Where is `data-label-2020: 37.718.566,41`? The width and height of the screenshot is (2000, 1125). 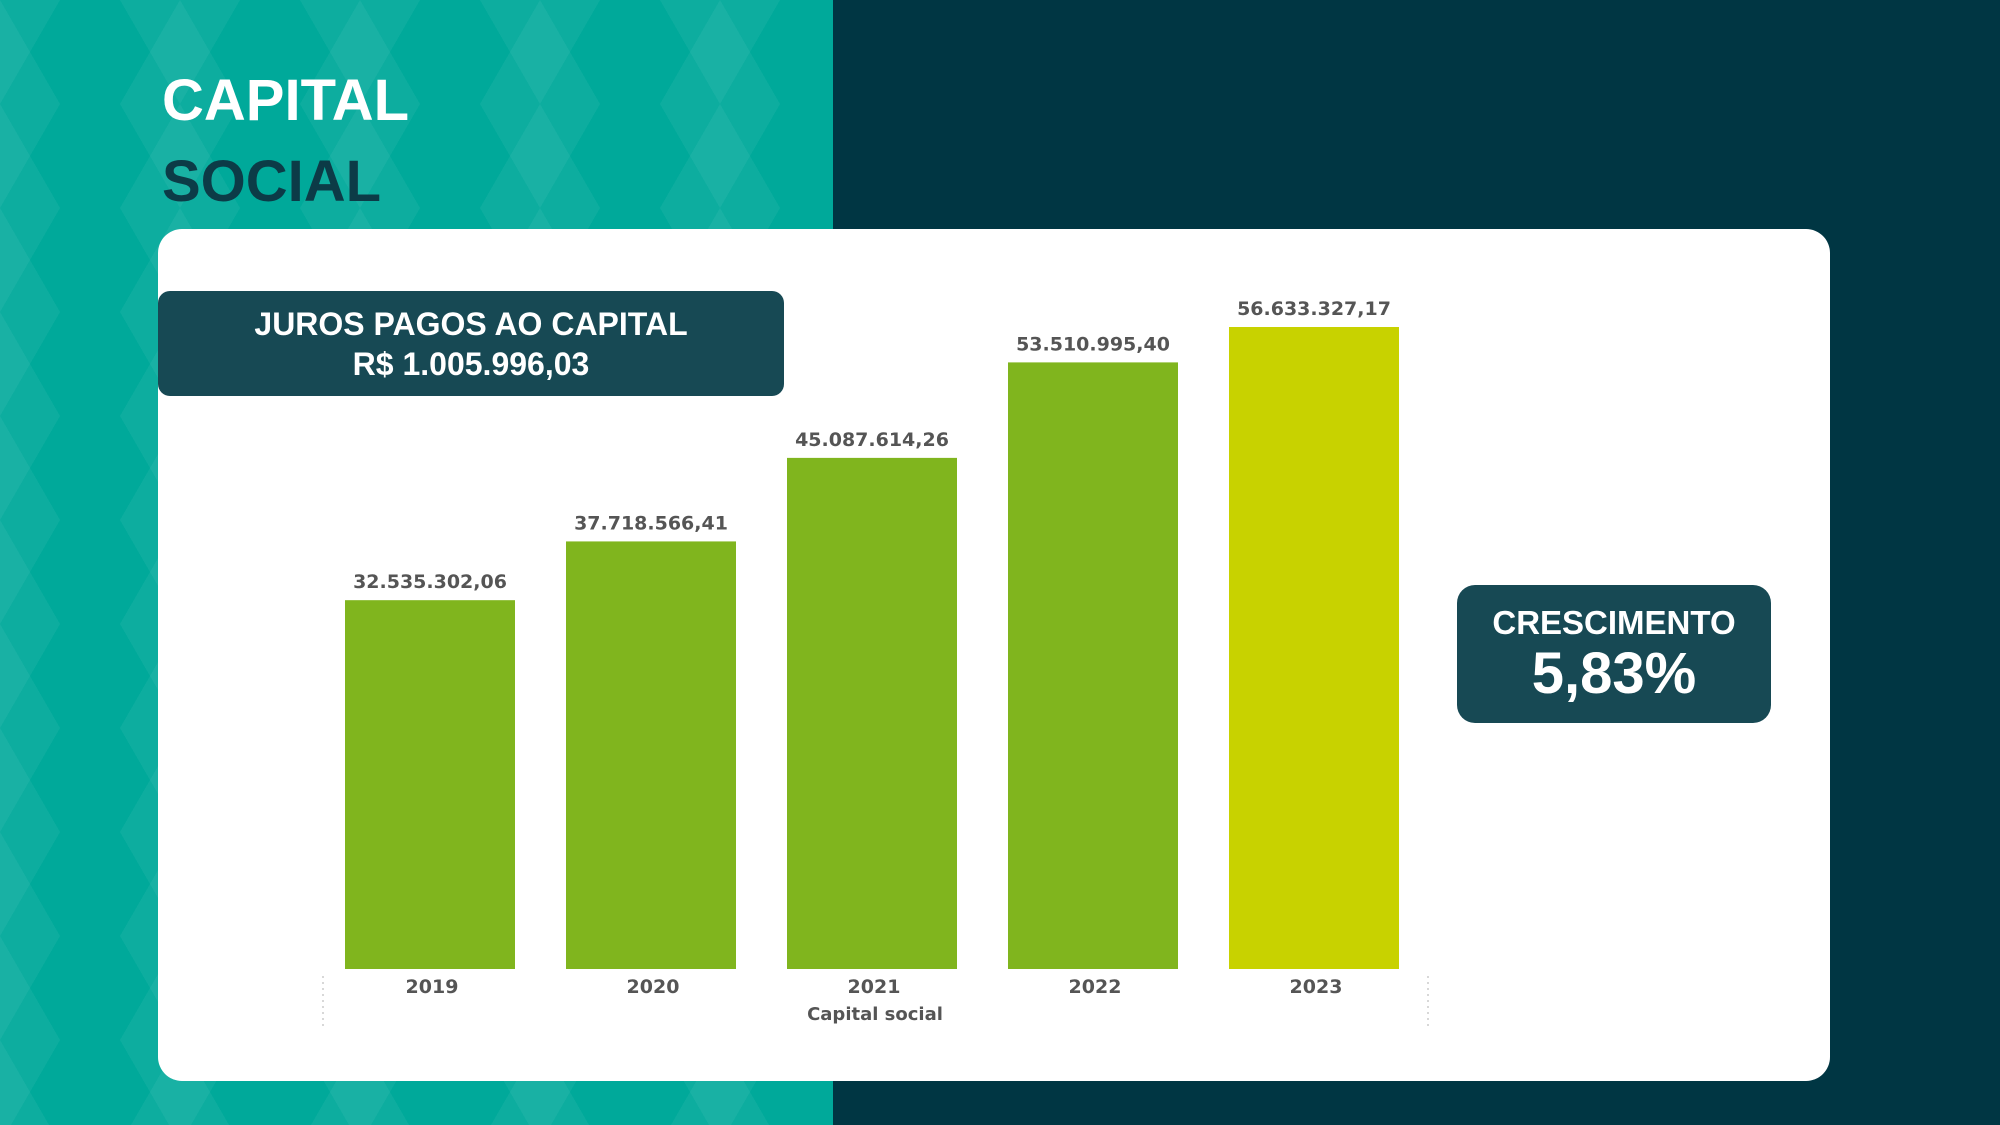
data-label-2020: 37.718.566,41 is located at coordinates (651, 523).